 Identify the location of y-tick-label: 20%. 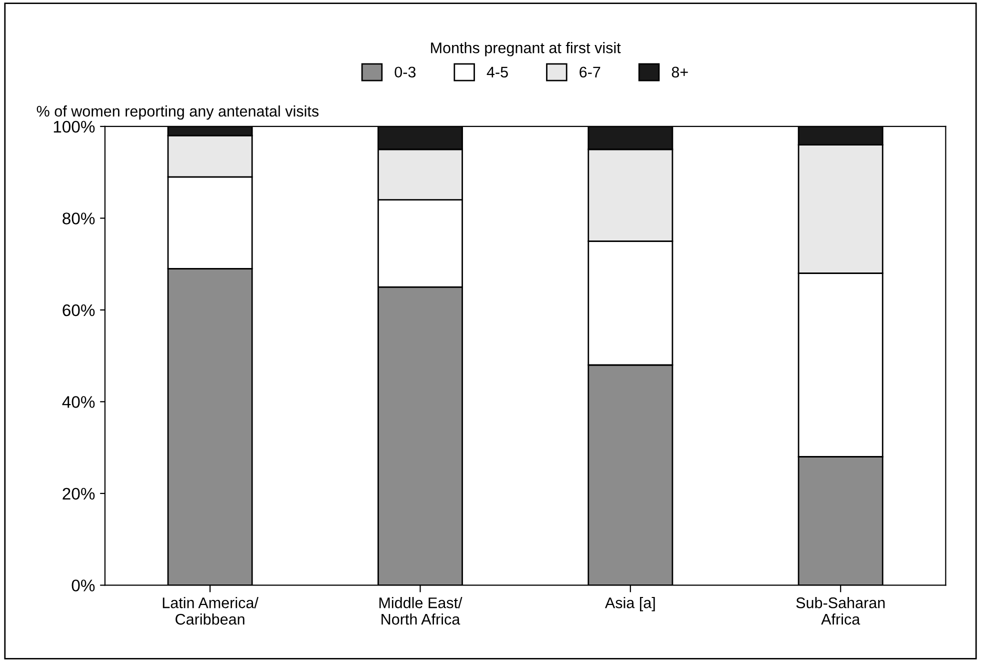
(78, 494).